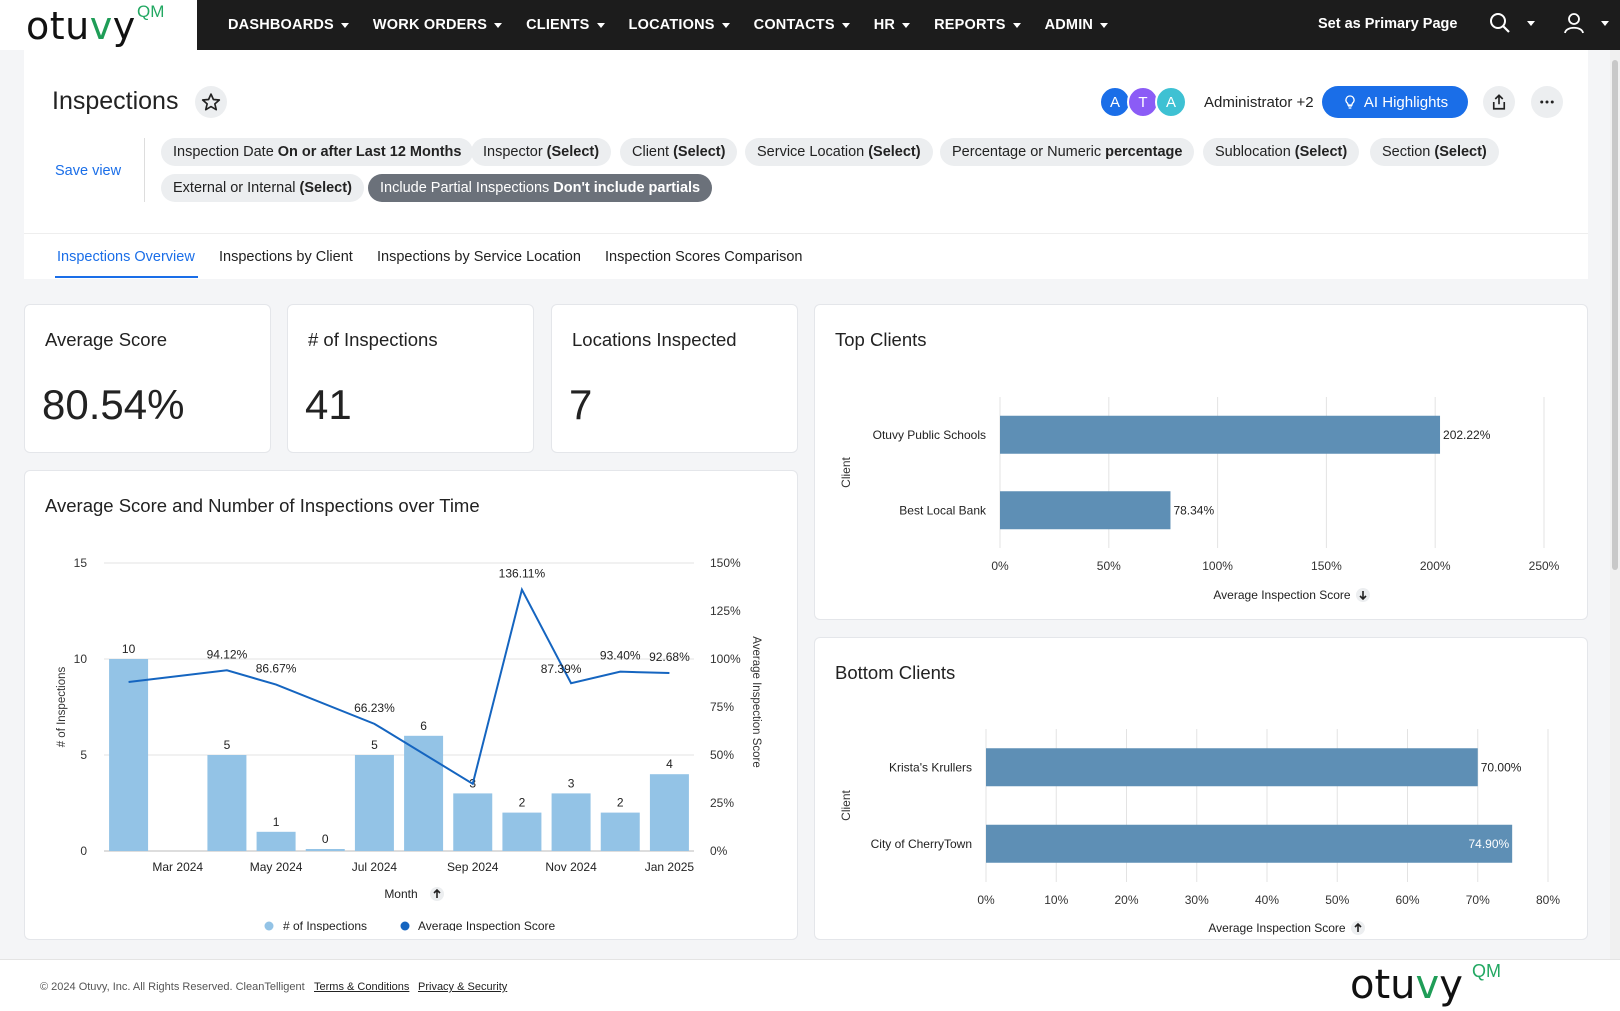  Describe the element at coordinates (211, 102) in the screenshot. I see `favorite-button` at that location.